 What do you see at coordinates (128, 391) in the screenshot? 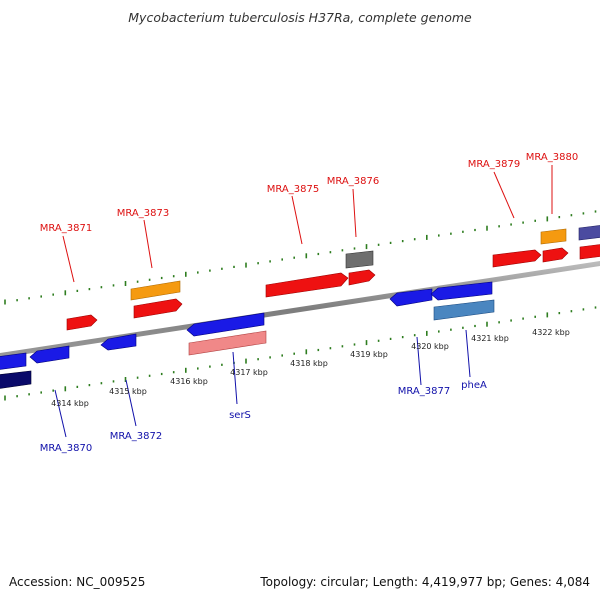
I see `kbp-label-4315: 4315 kbp` at bounding box center [128, 391].